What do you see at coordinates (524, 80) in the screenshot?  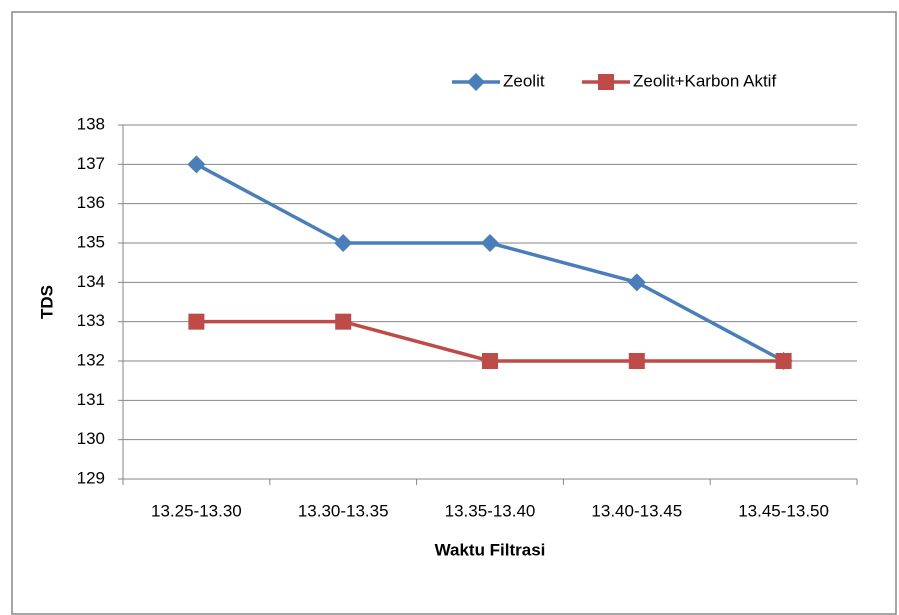 I see `legend-label: Zeolit` at bounding box center [524, 80].